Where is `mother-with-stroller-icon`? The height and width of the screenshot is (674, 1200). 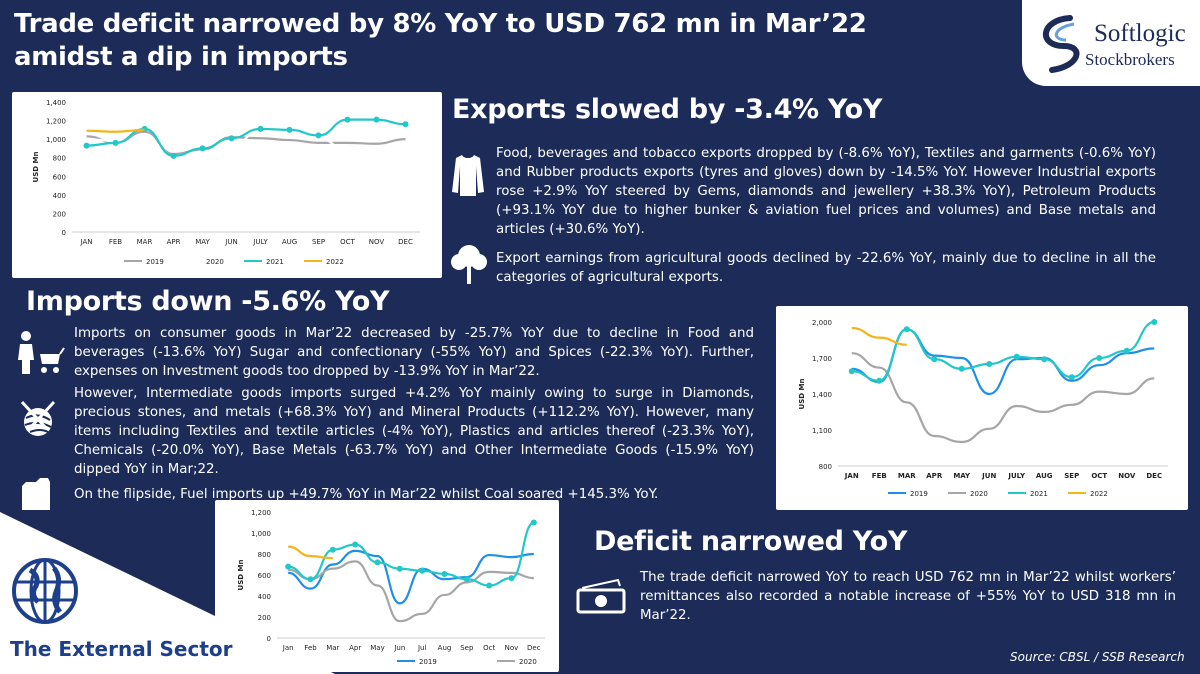
mother-with-stroller-icon is located at coordinates (41, 352).